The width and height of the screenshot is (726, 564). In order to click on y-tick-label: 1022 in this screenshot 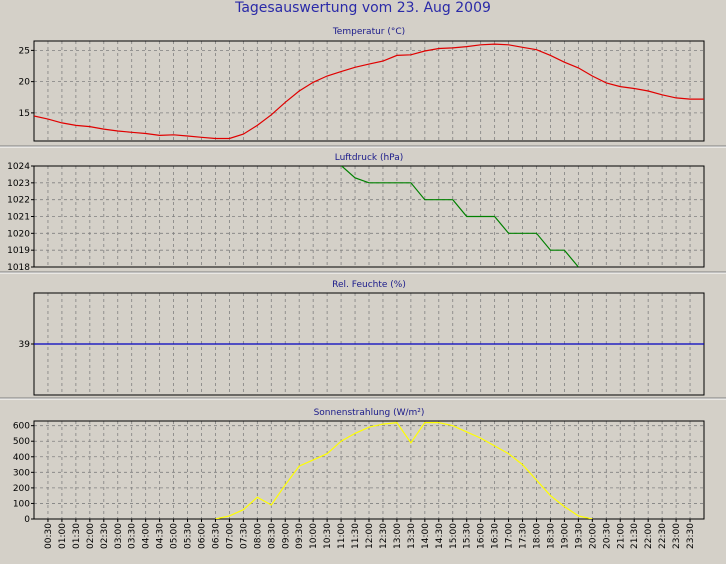, I will do `click(18, 201)`.